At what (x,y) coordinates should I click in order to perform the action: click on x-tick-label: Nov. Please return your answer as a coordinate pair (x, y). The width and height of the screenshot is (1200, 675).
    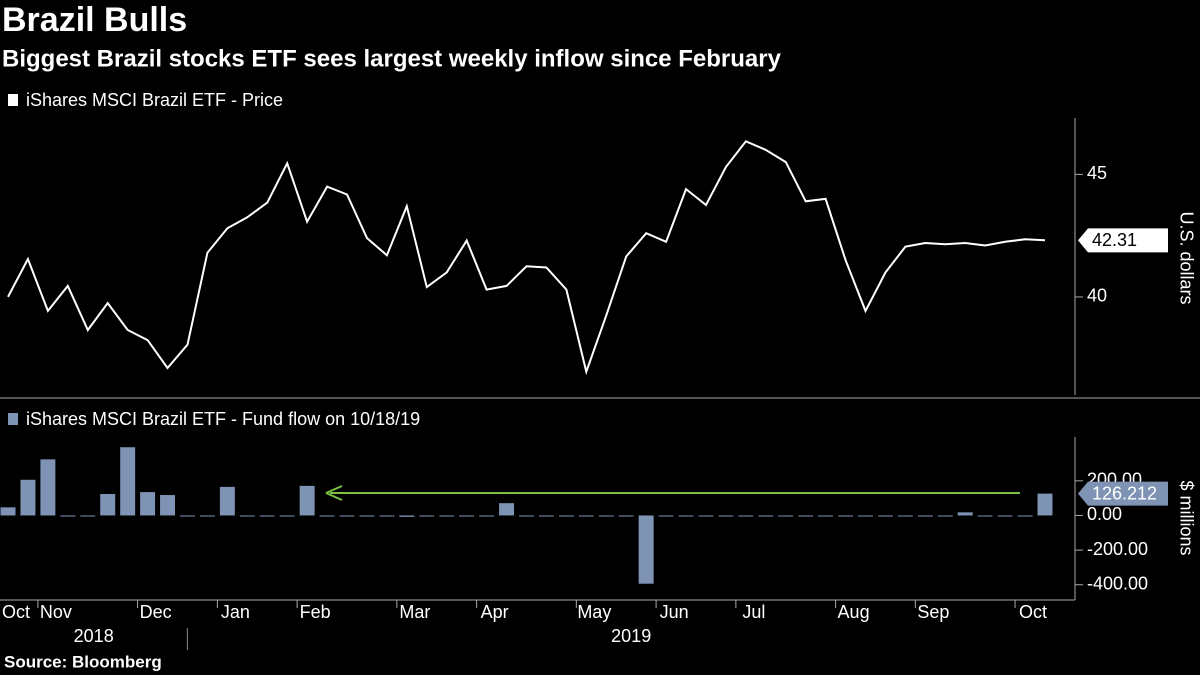
    Looking at the image, I should click on (56, 612).